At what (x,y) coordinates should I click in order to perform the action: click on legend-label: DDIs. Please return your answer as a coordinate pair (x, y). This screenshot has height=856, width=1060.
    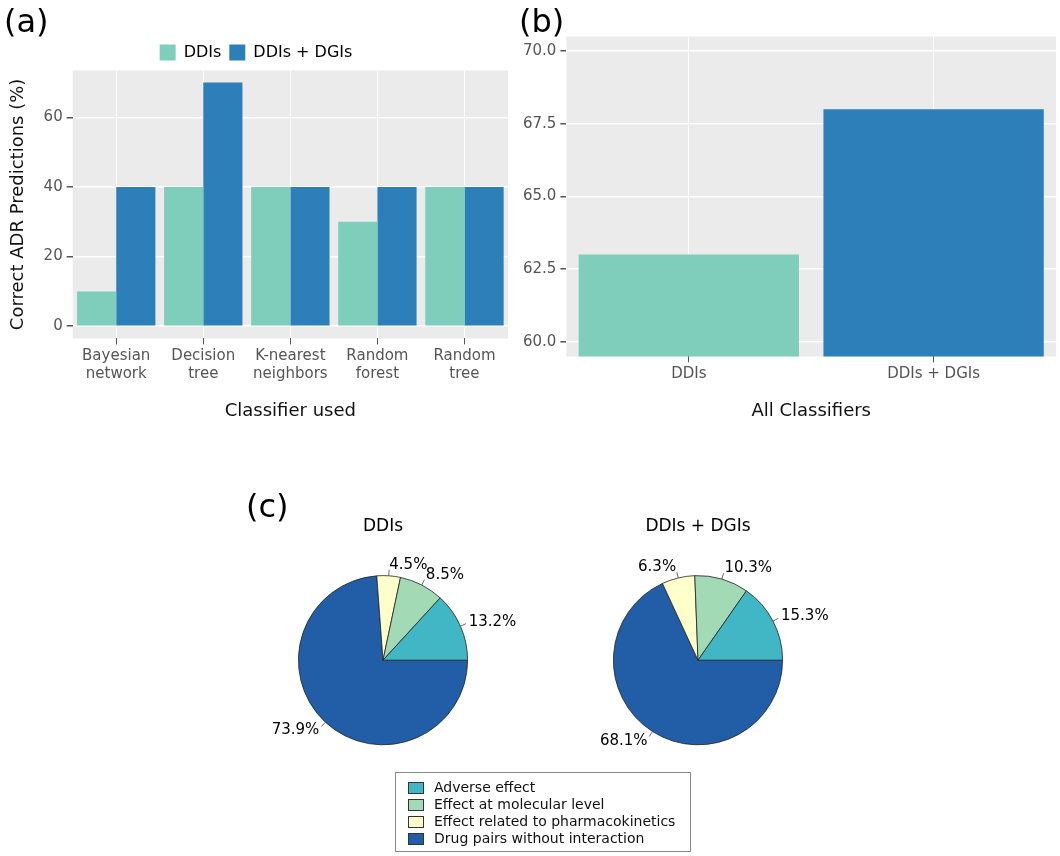
    Looking at the image, I should click on (202, 51).